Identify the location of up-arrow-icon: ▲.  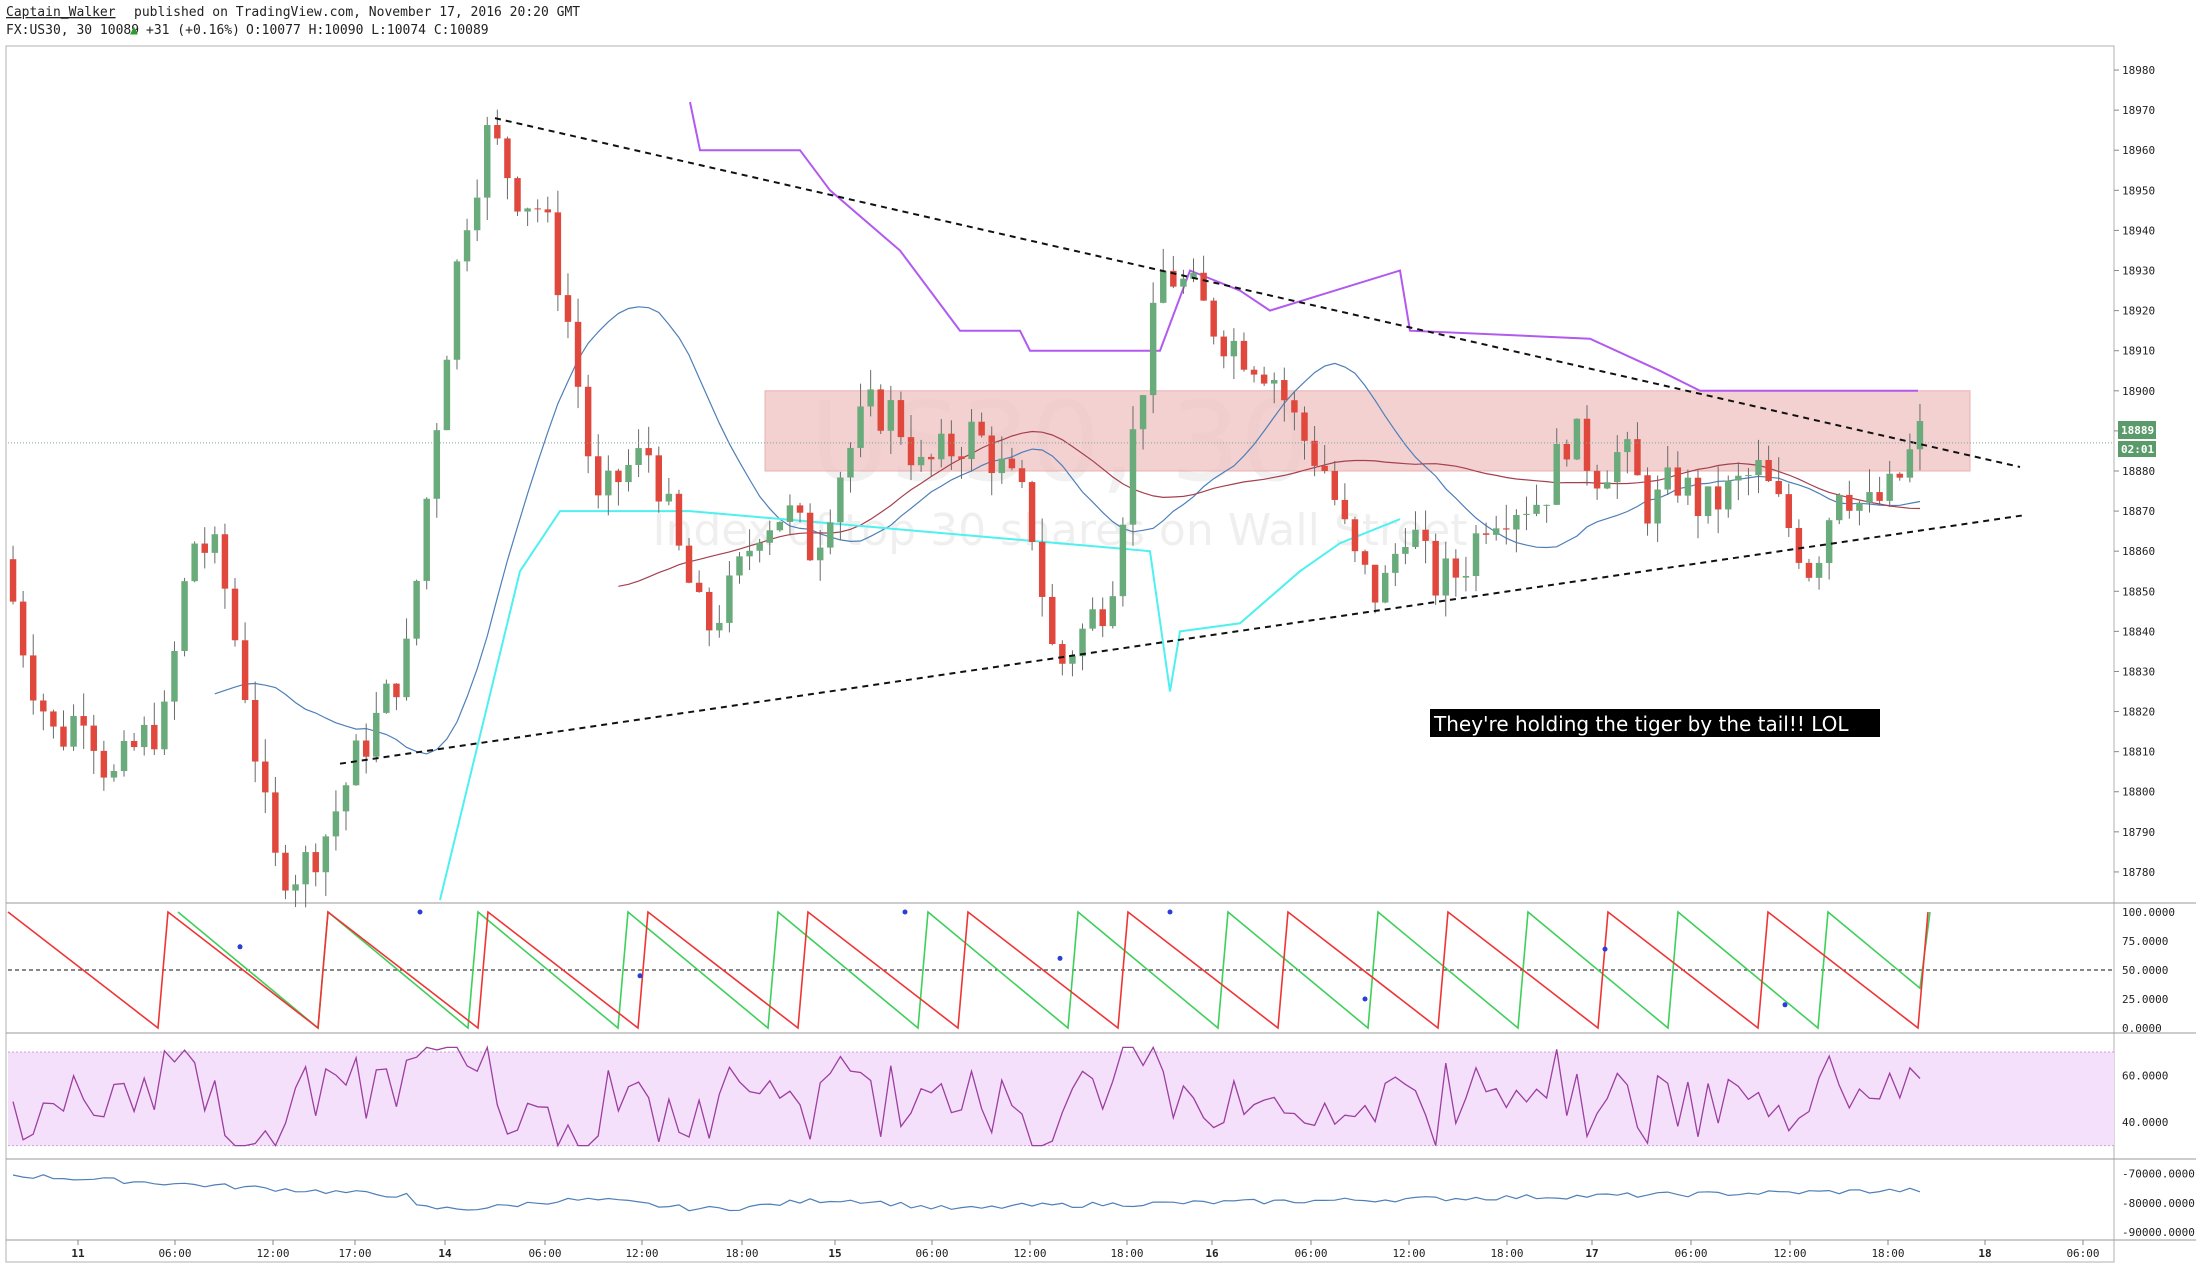
(134, 30).